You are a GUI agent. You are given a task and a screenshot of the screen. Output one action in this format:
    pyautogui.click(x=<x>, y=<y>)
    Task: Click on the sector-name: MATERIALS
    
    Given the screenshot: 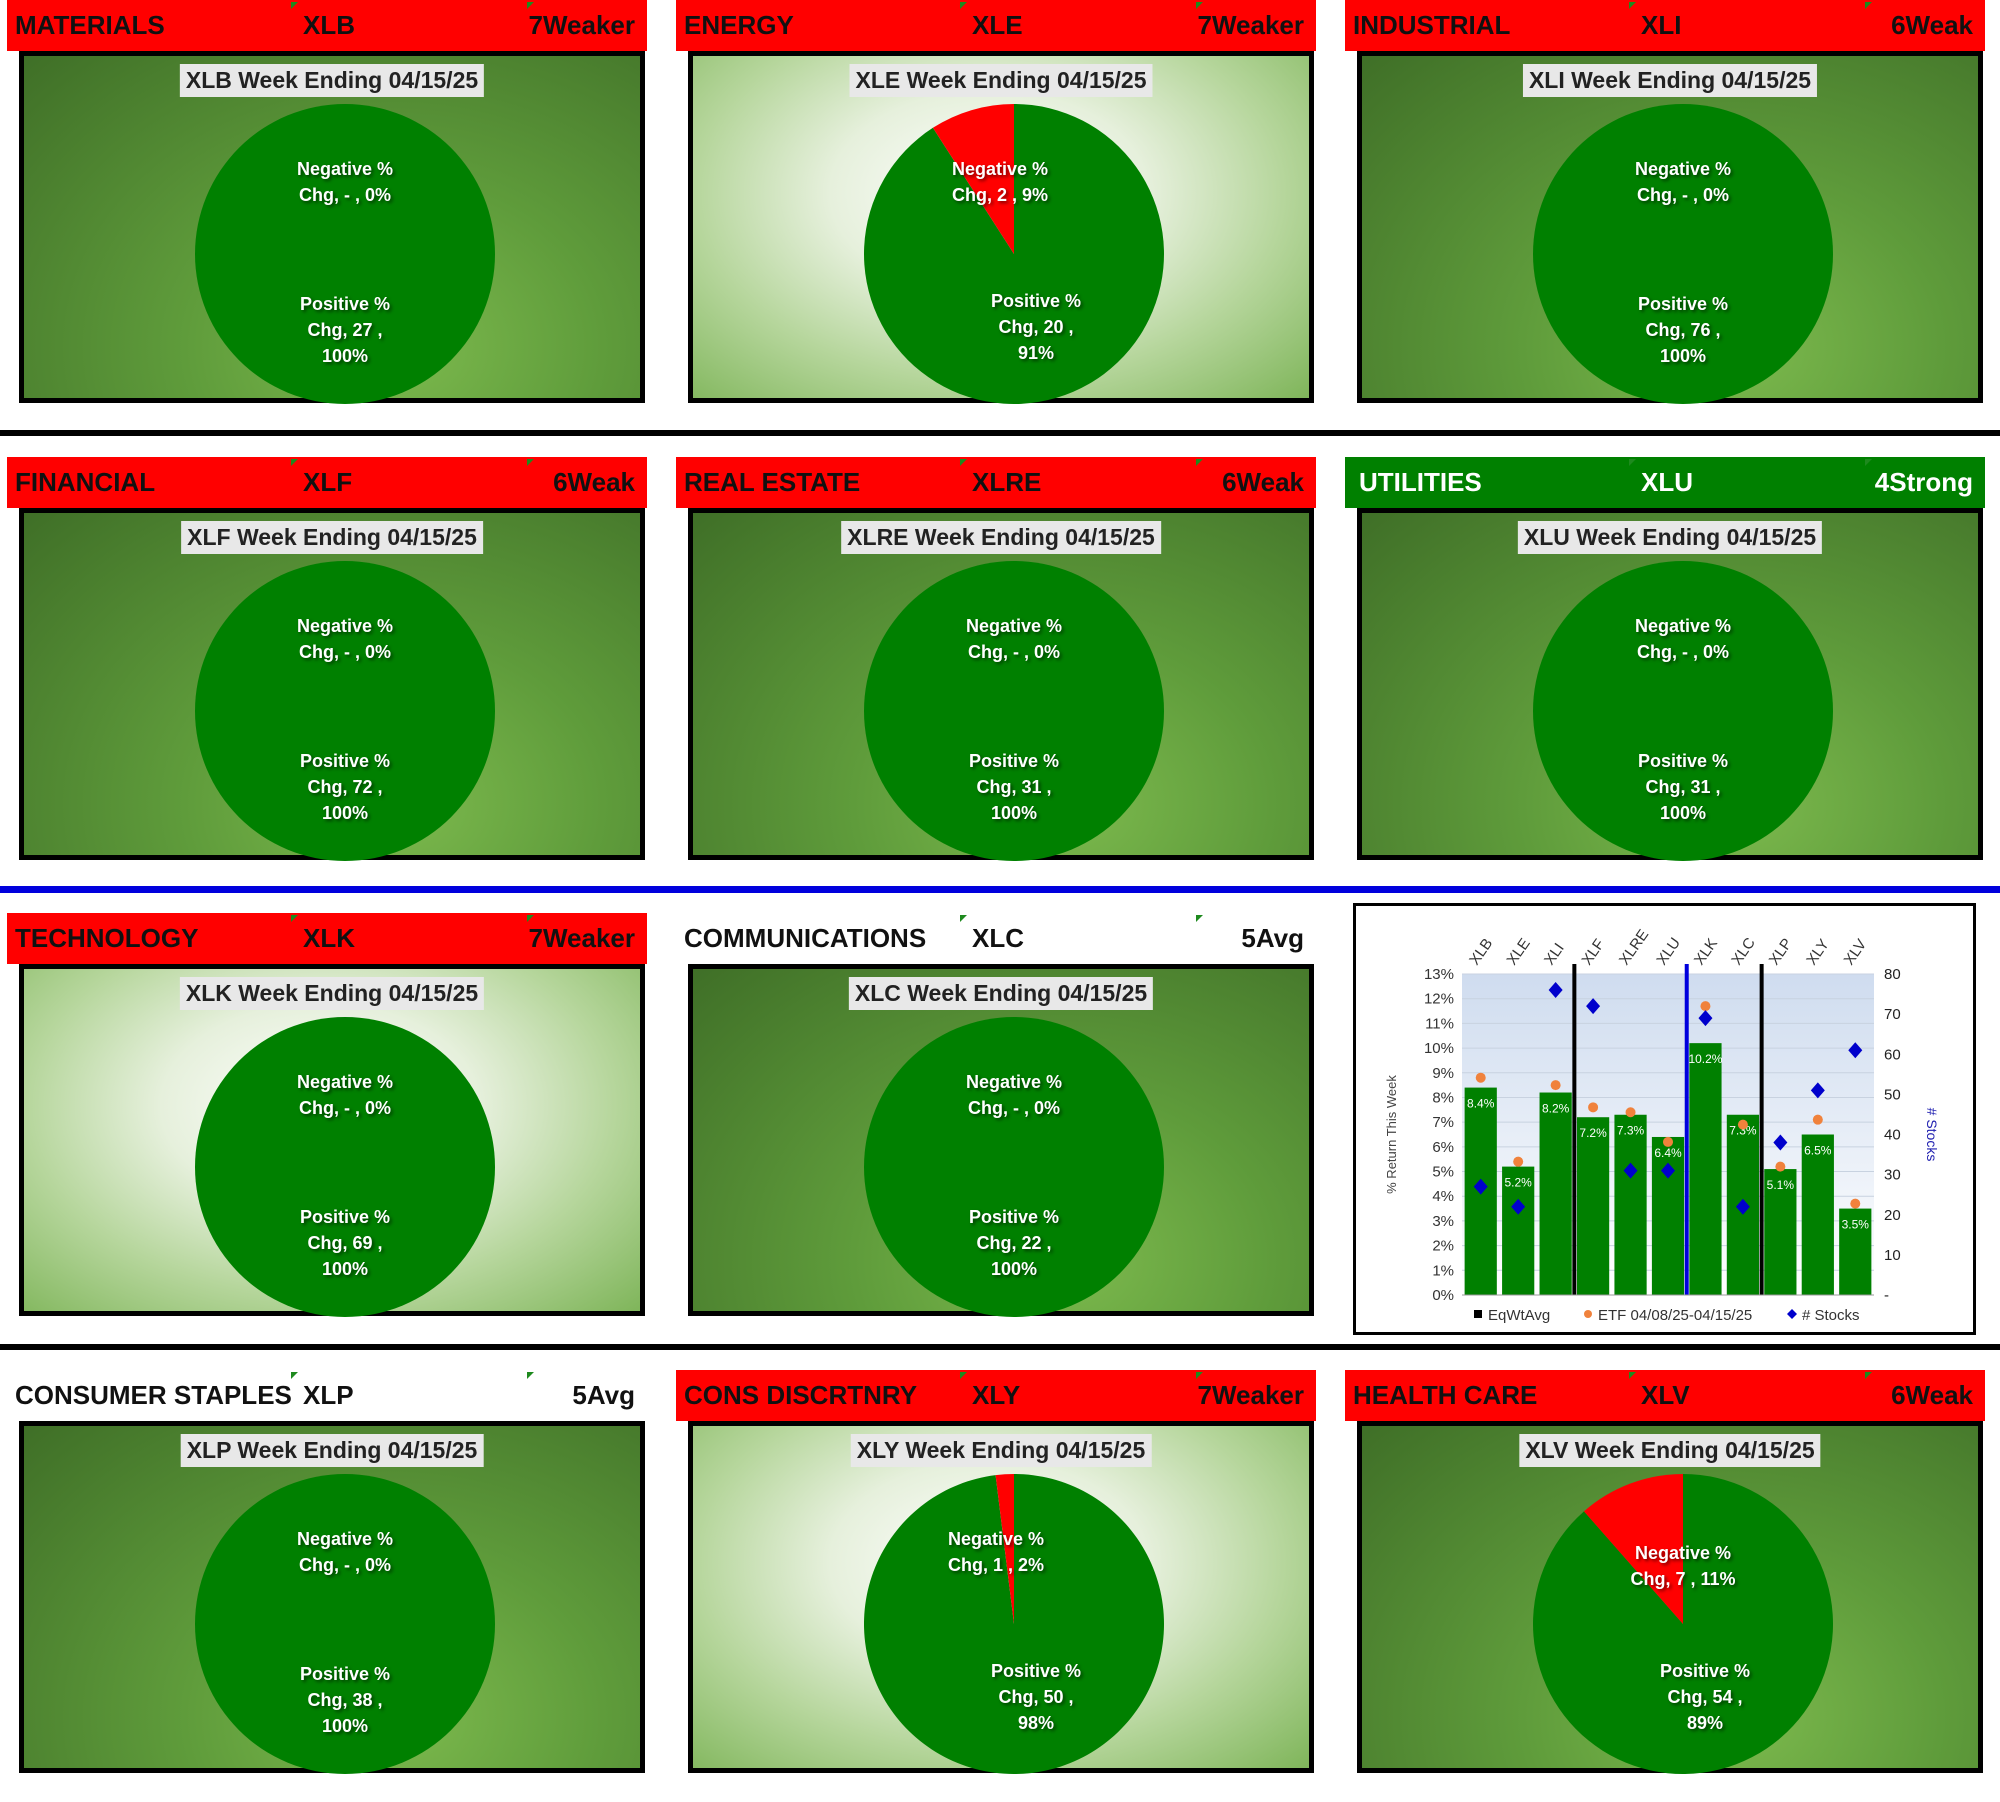 What is the action you would take?
    pyautogui.click(x=90, y=25)
    